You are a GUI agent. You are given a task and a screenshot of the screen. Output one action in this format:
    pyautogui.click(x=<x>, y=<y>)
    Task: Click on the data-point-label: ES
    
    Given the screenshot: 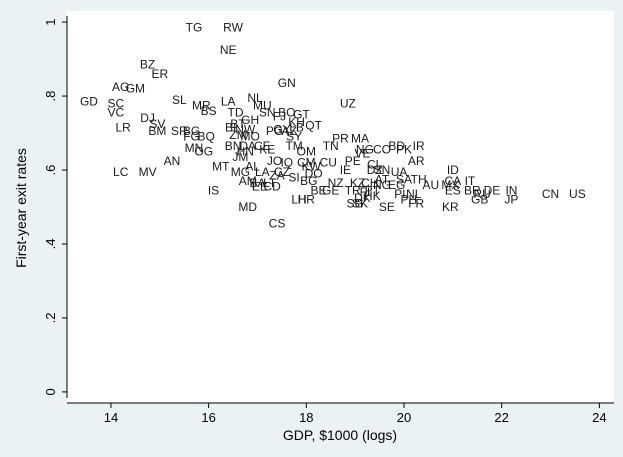 What is the action you would take?
    pyautogui.click(x=453, y=190)
    